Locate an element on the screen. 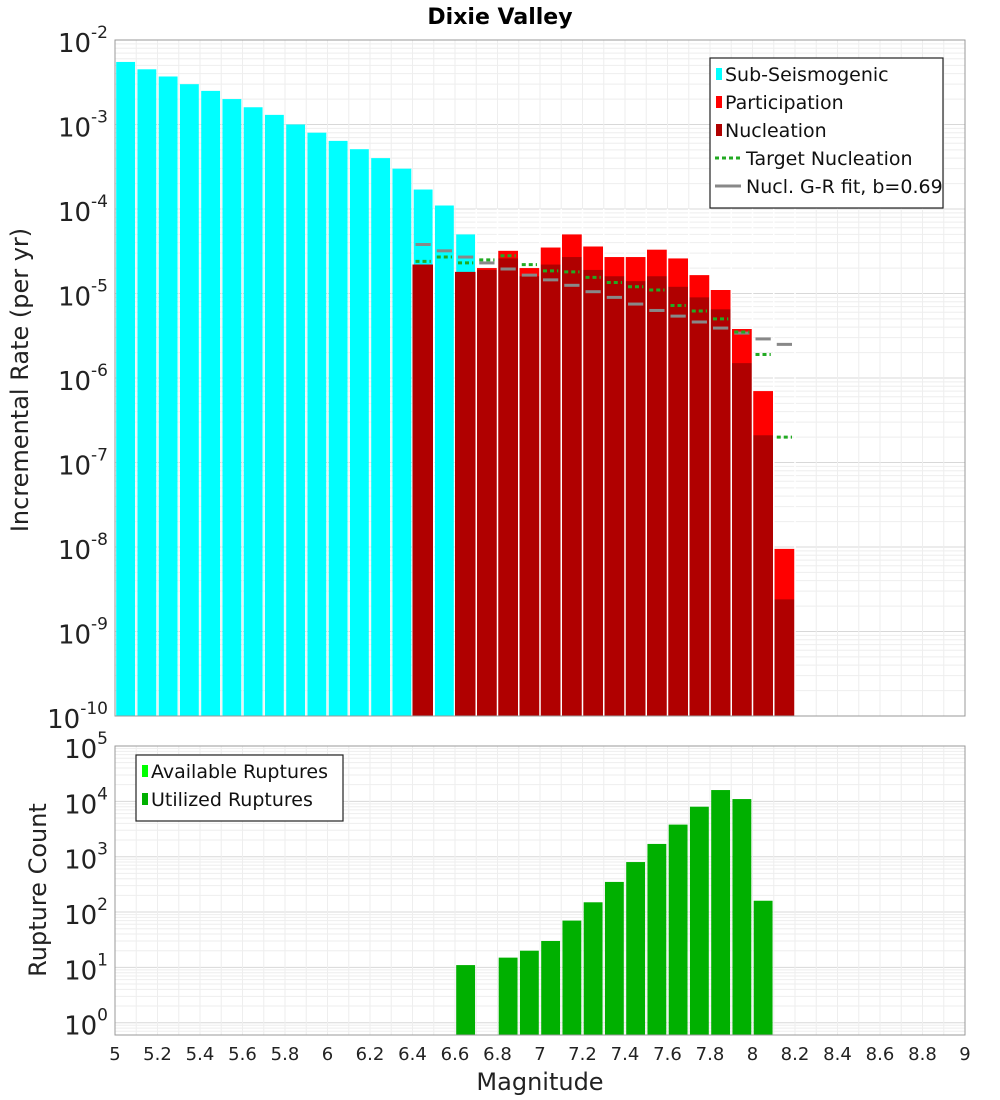  top-legend-label-4: Target Nucleation is located at coordinates (829, 159).